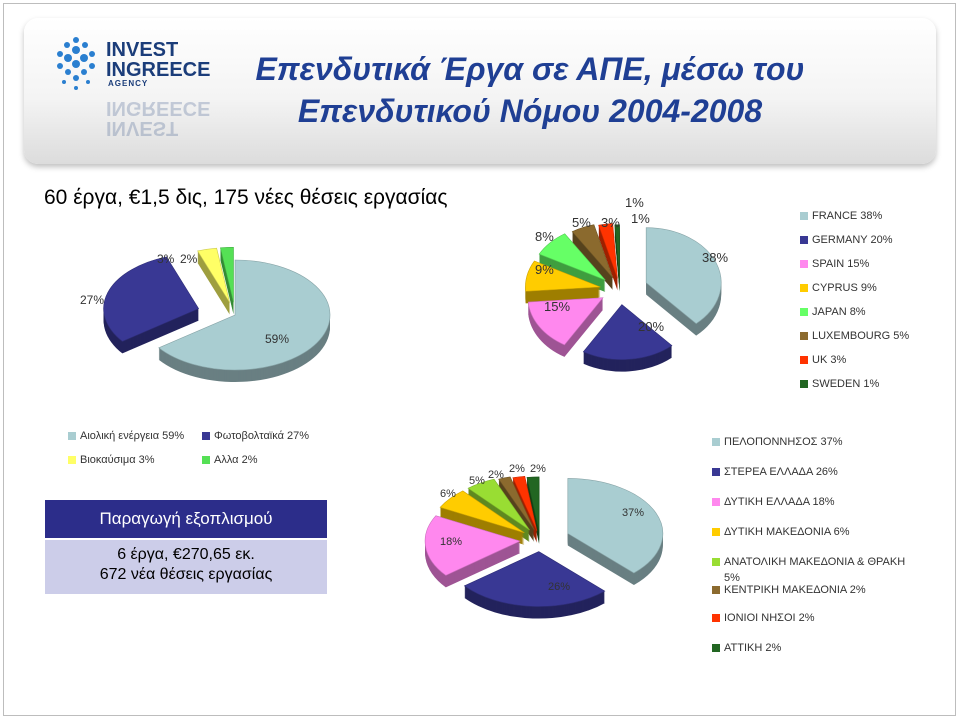  Describe the element at coordinates (544, 269) in the screenshot. I see `pie-value-label-CYPRUS: 9%` at that location.